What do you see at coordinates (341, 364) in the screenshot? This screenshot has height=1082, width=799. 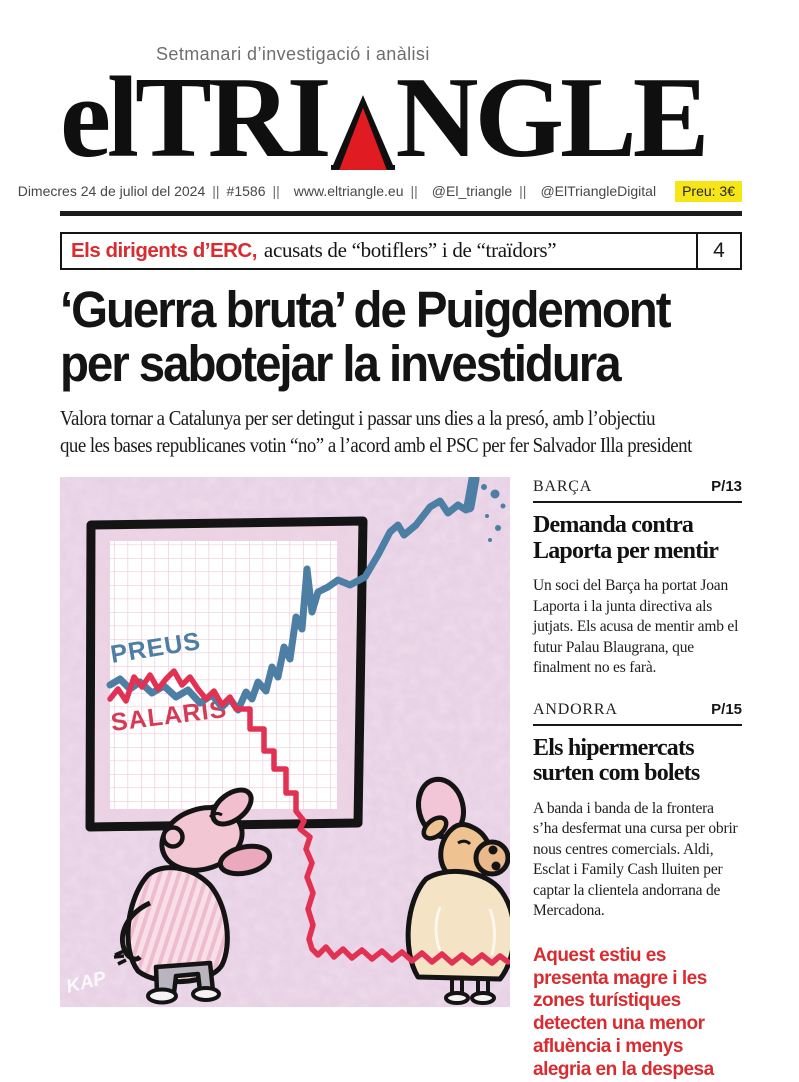 I see `headline-line-2: per sabotejar la investidura` at bounding box center [341, 364].